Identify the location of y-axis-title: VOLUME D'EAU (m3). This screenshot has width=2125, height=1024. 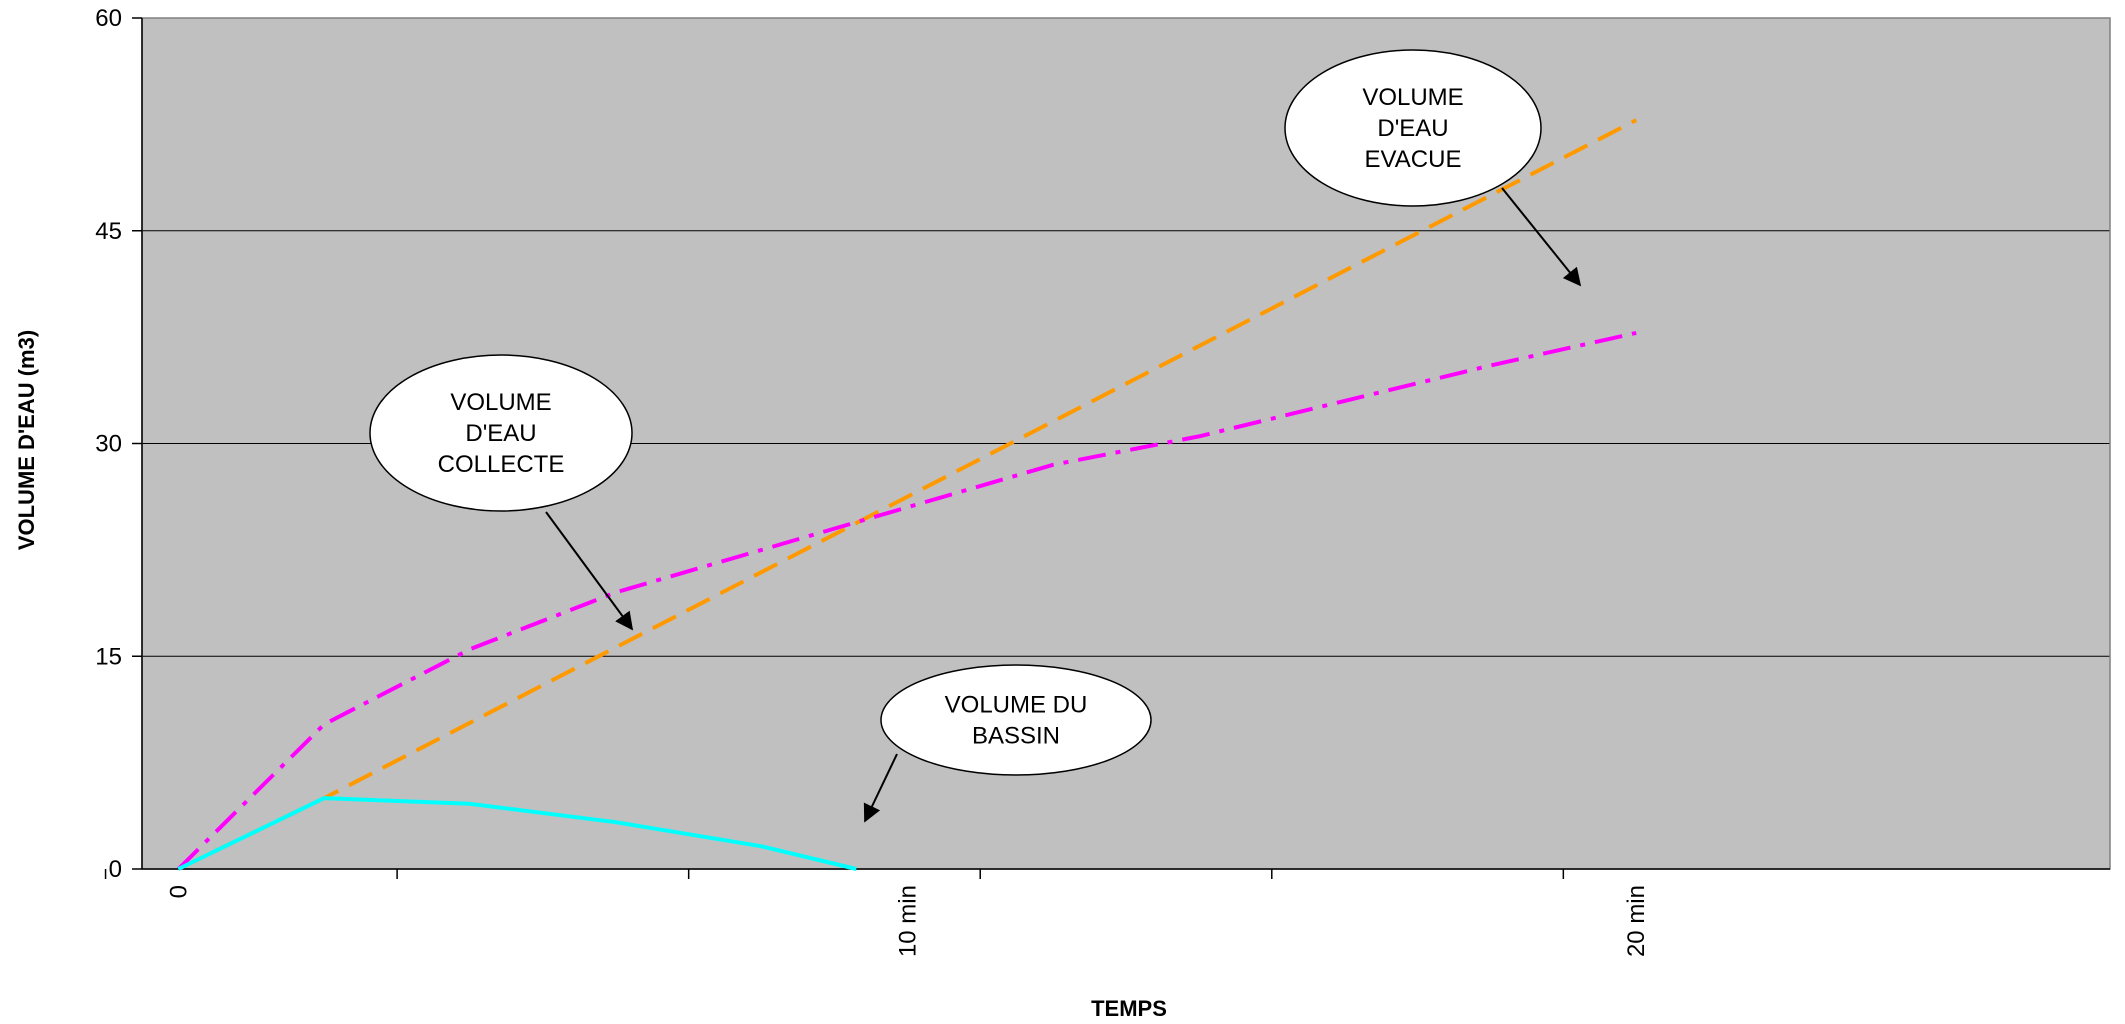
(26, 440).